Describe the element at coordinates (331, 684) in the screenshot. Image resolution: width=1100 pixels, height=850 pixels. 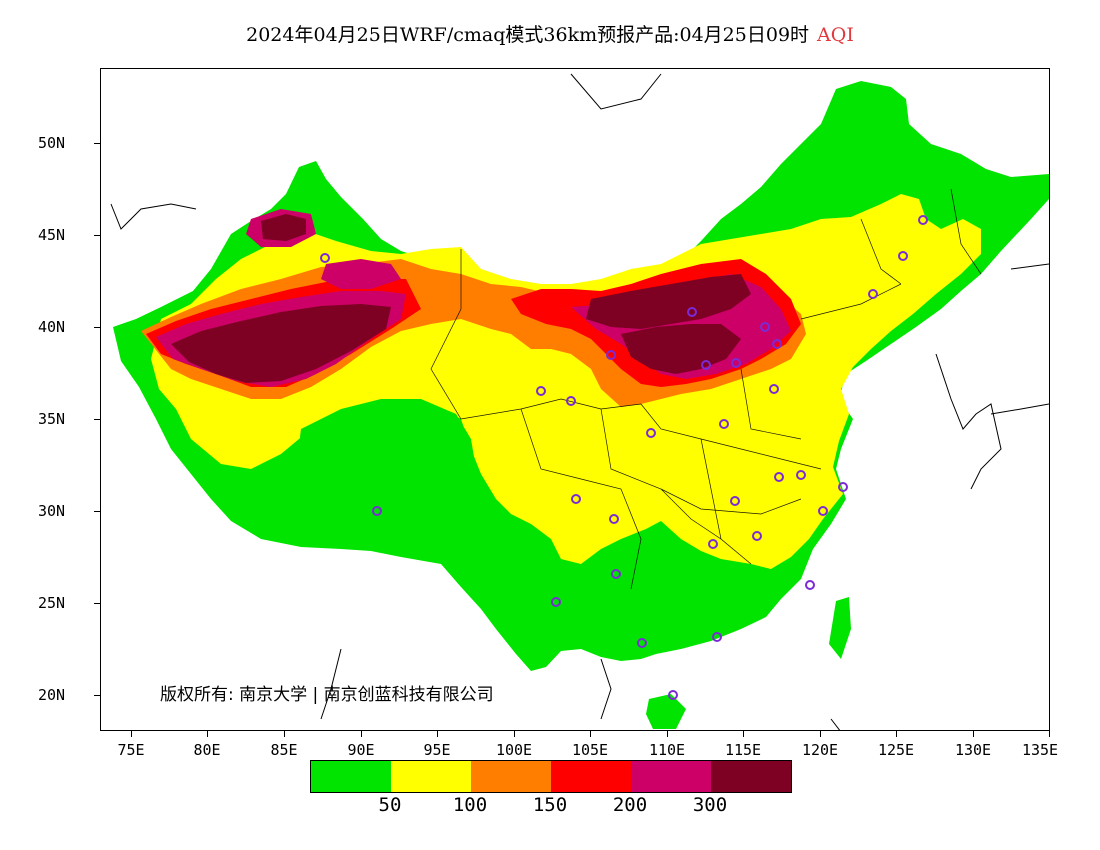
I see `coast-burma` at that location.